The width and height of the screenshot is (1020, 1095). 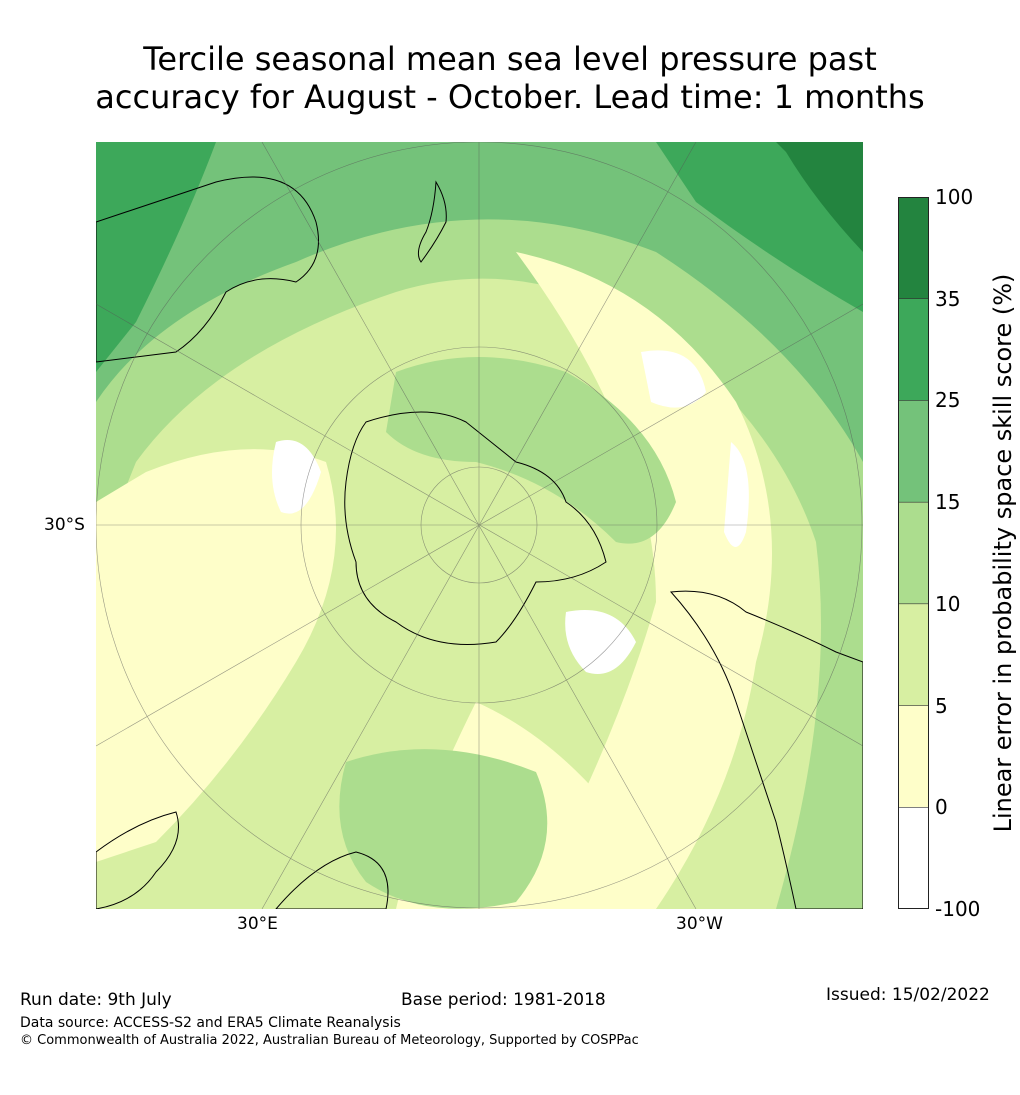 What do you see at coordinates (954, 197) in the screenshot?
I see `colorbar-tick-label: 100` at bounding box center [954, 197].